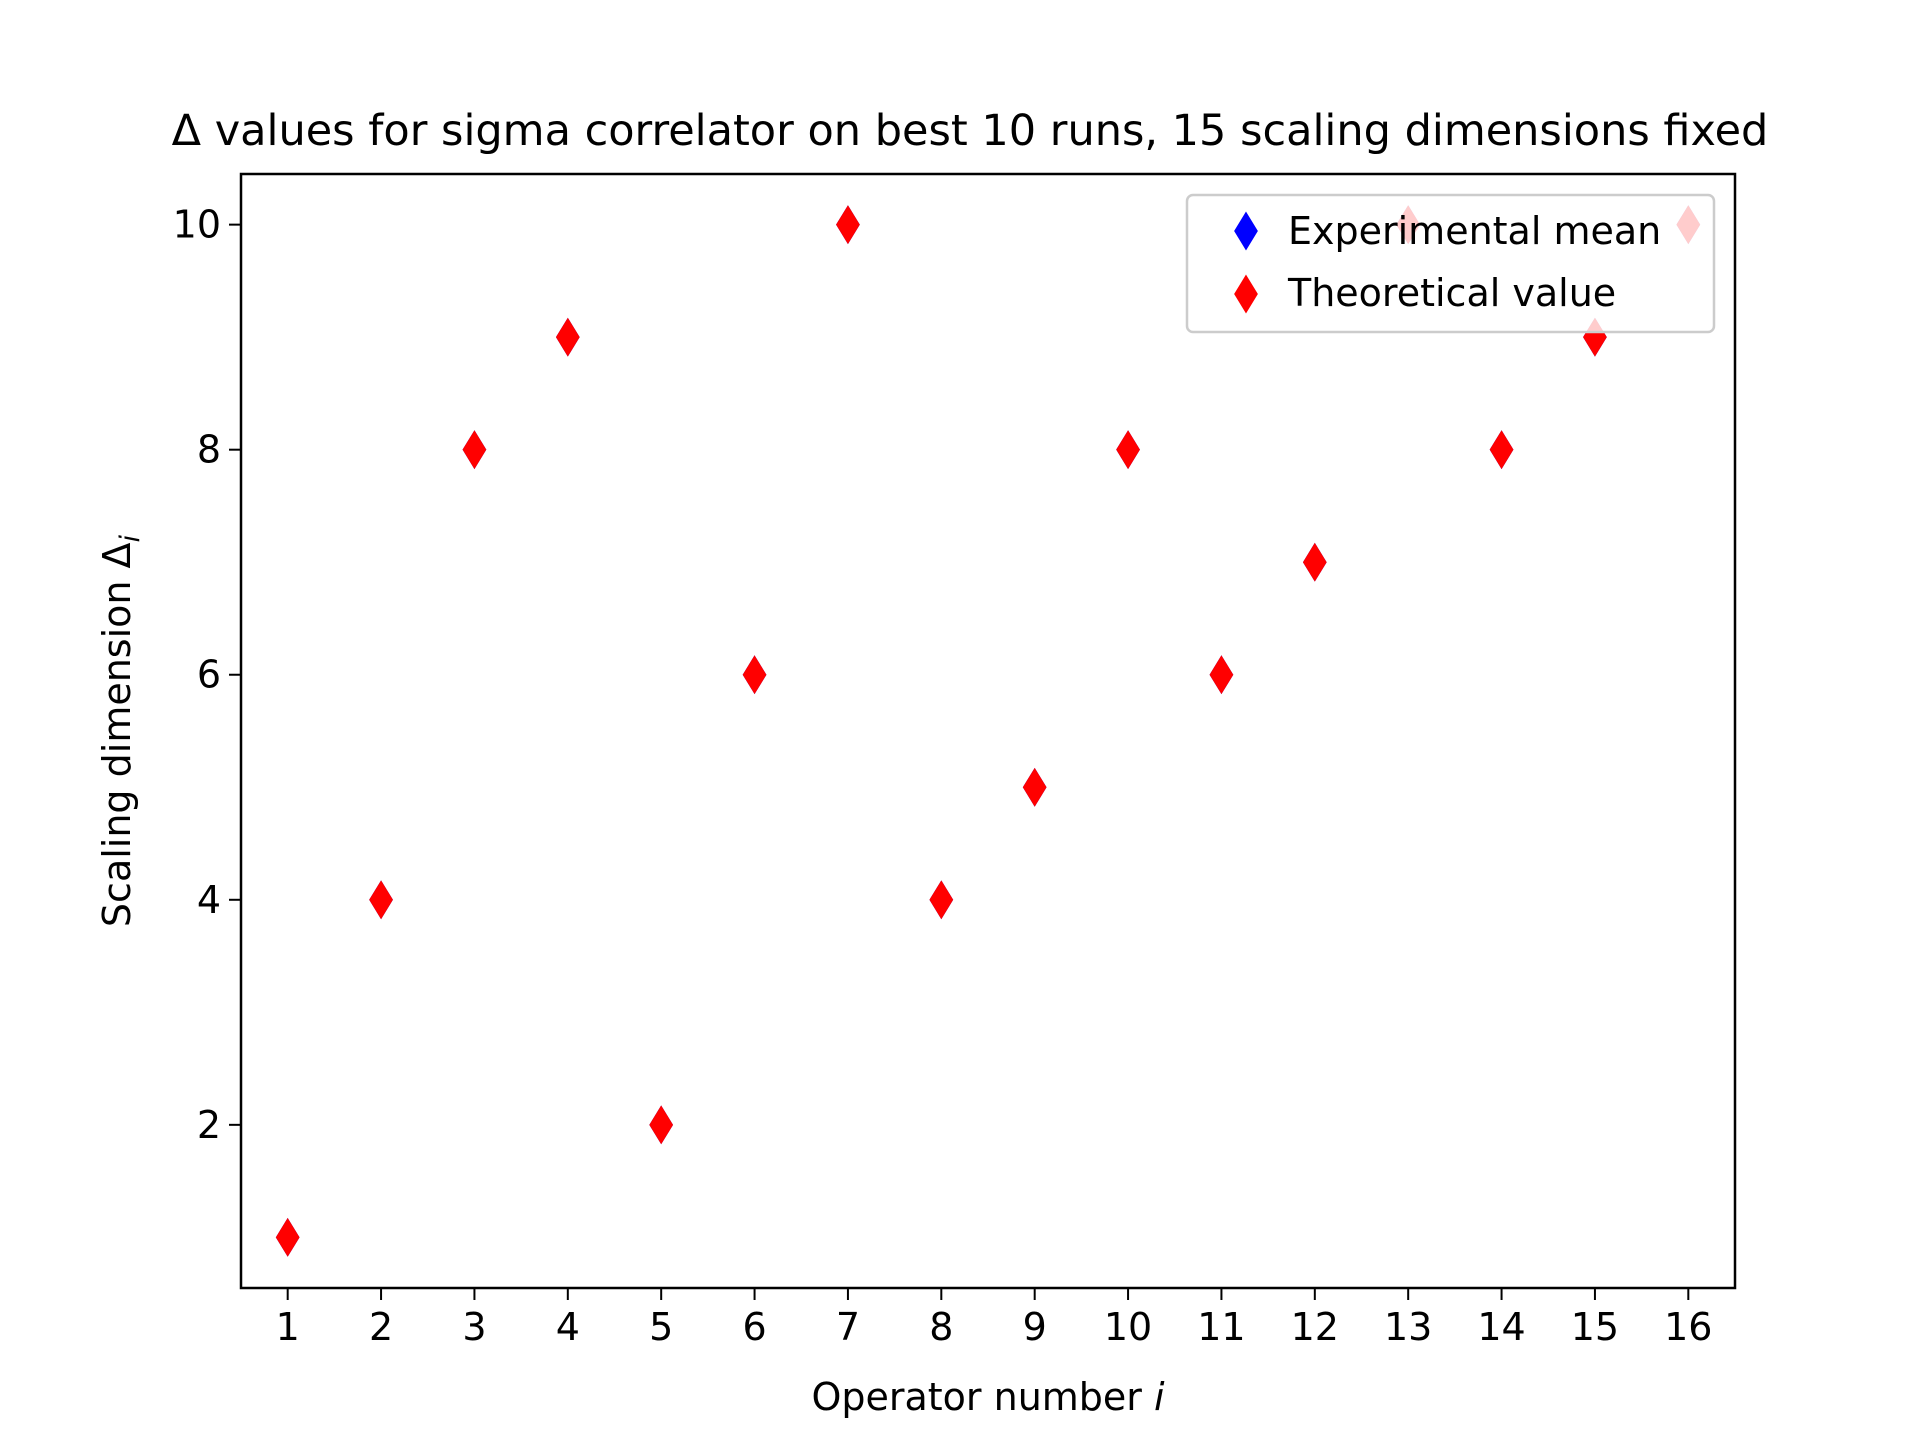 This screenshot has width=1920, height=1440. I want to click on x-tick-label: 3, so click(474, 1327).